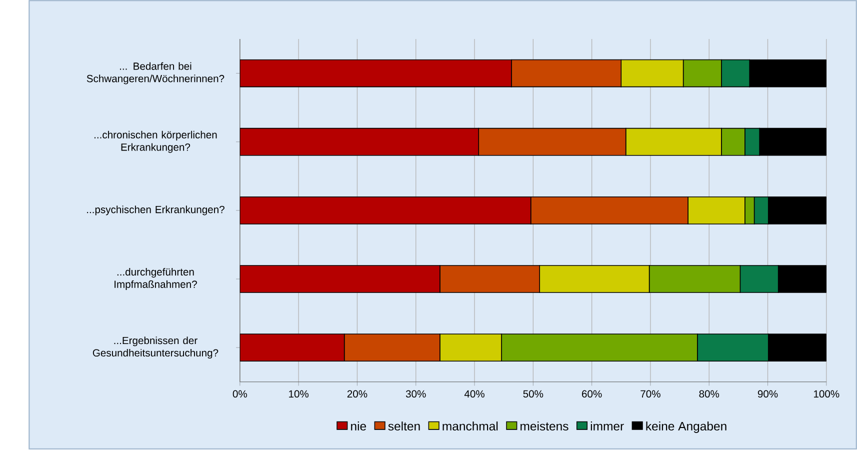 This screenshot has height=450, width=857. What do you see at coordinates (155, 211) in the screenshot?
I see `y-tick-label: ...psychischen Erkrankungen?` at bounding box center [155, 211].